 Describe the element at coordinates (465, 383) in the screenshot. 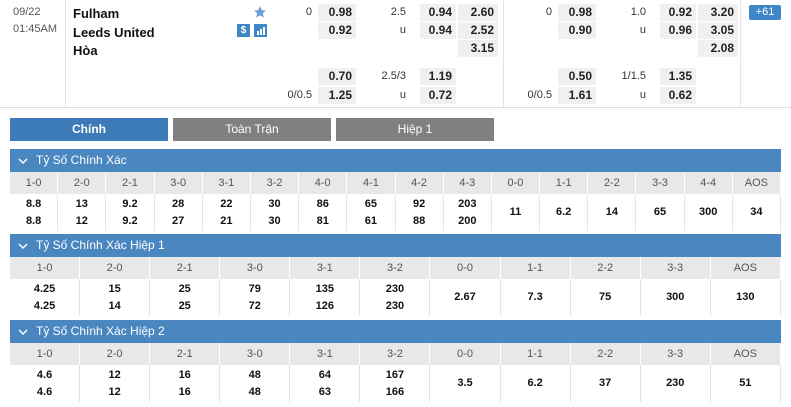

I see `odds-value: 3.5` at that location.